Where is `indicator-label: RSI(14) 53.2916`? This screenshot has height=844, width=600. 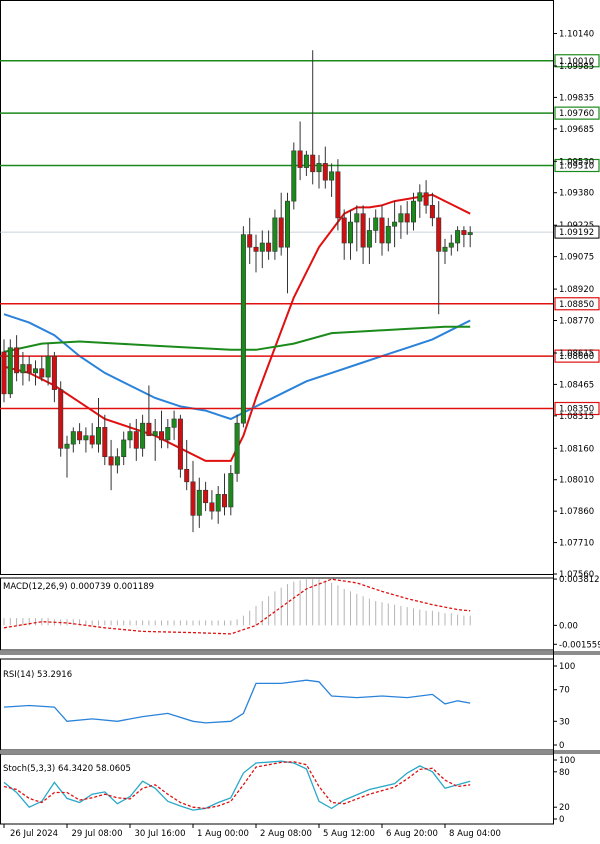 indicator-label: RSI(14) 53.2916 is located at coordinates (37, 675).